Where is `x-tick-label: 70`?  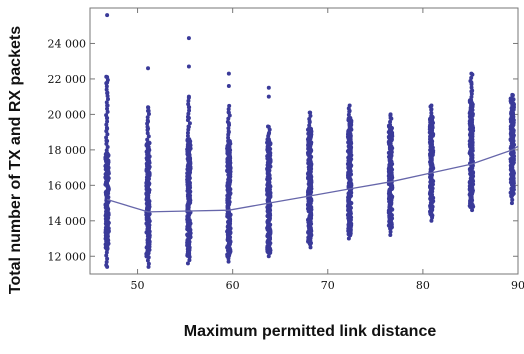
x-tick-label: 70 is located at coordinates (328, 285).